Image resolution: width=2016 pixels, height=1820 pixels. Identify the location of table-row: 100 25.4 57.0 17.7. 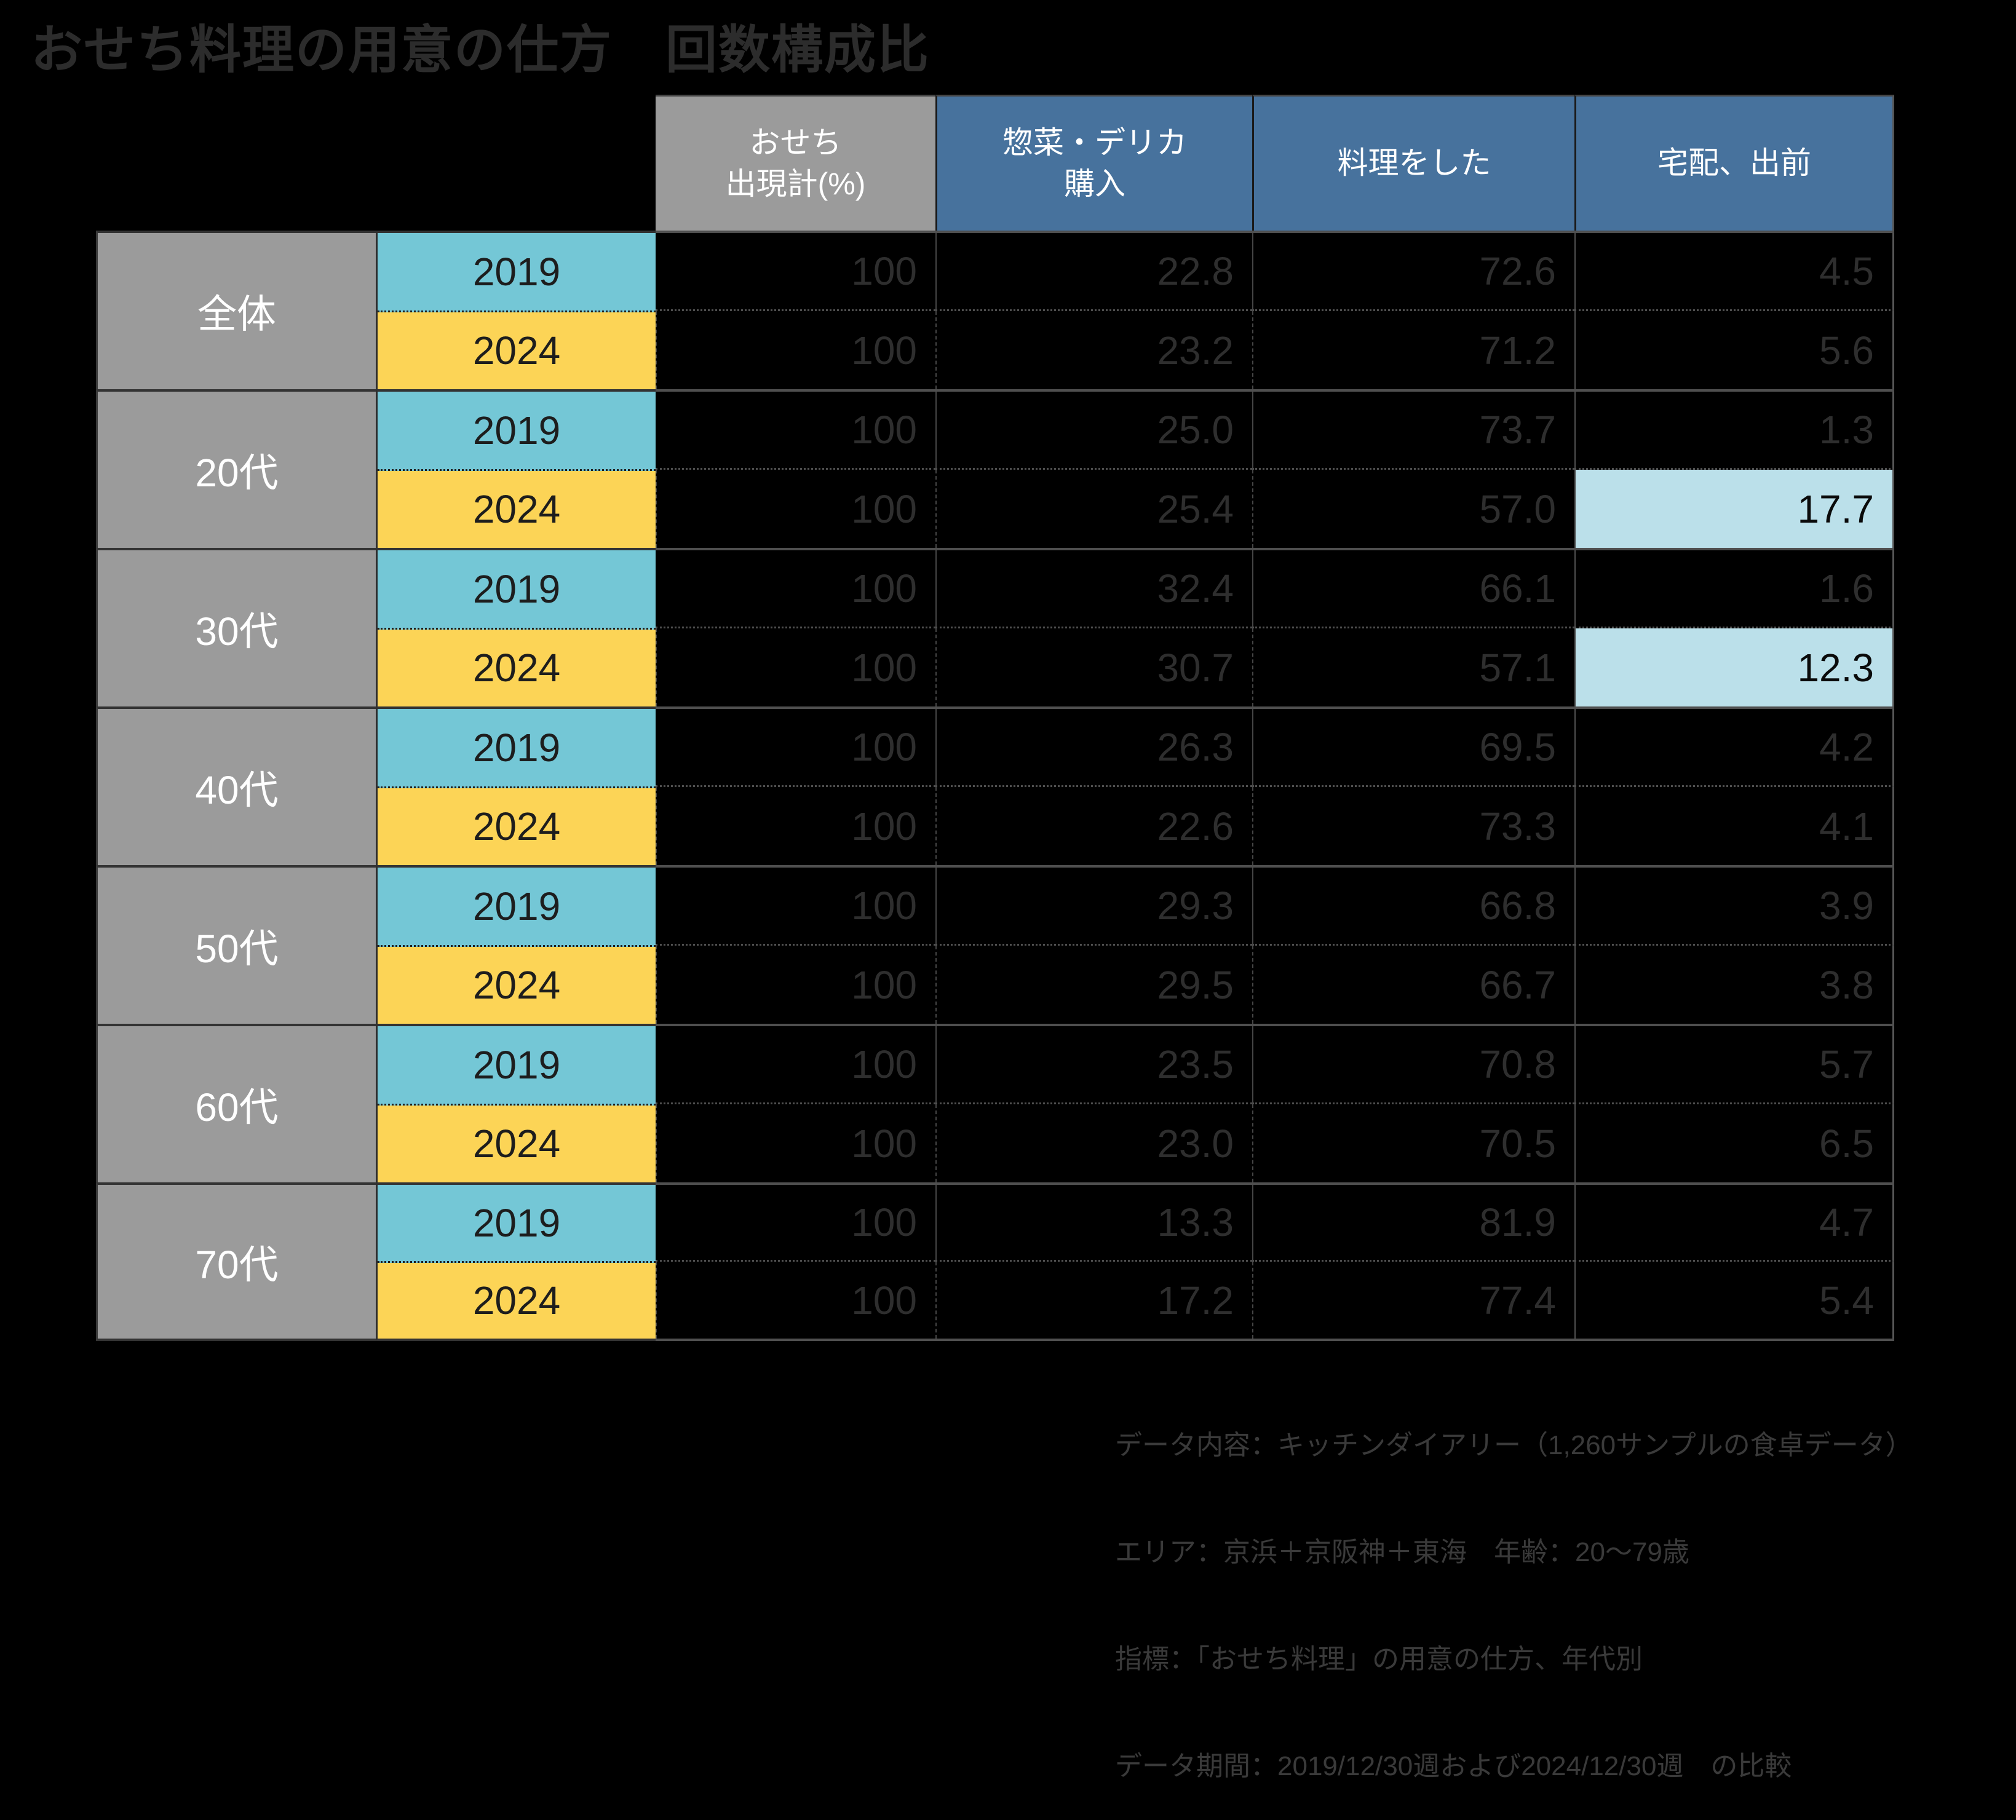
(1275, 509).